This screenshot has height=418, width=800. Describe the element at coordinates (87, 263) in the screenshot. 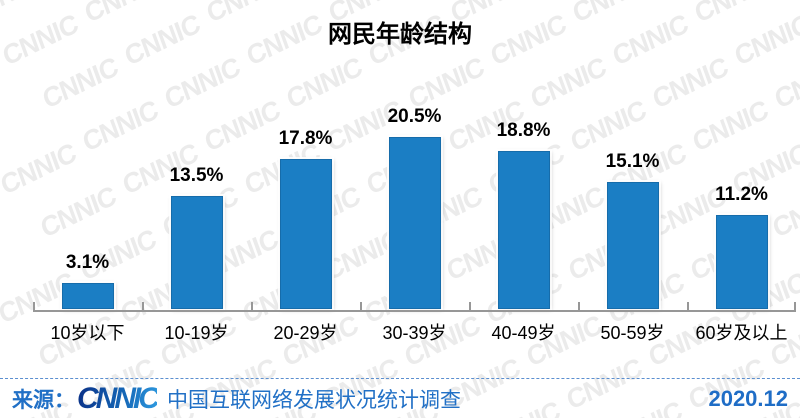

I see `bar-value-label: 3.1%` at that location.